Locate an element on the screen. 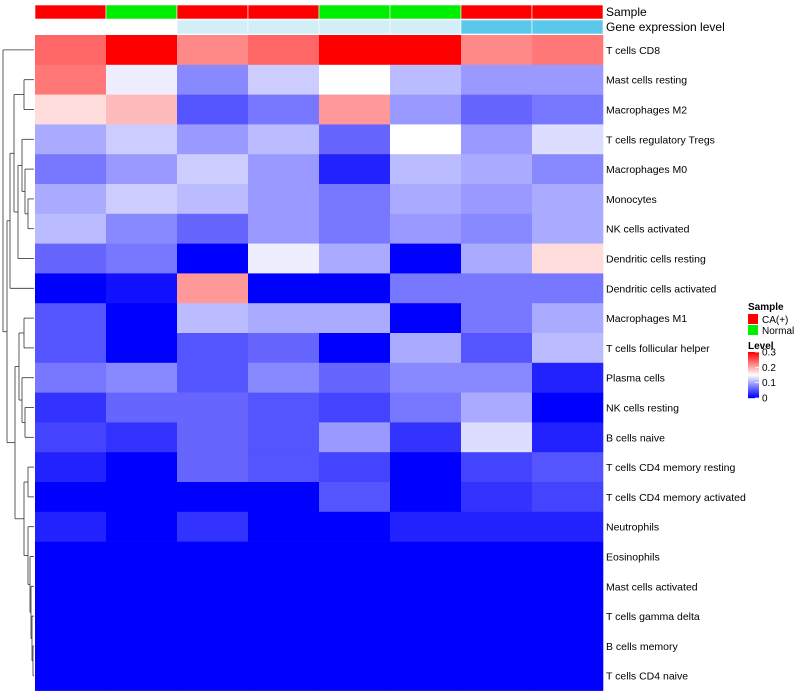  legend-entry-label: CA(+) is located at coordinates (775, 320).